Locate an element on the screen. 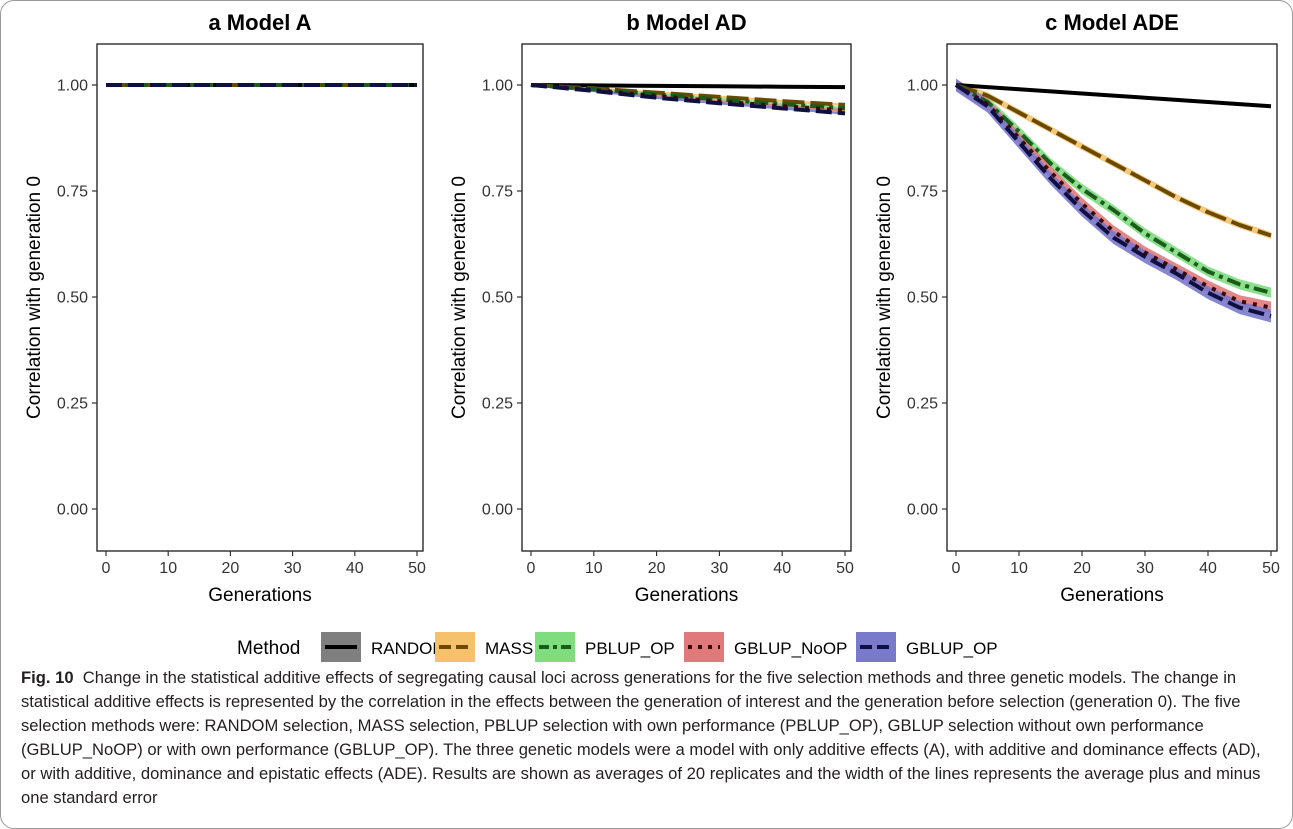 This screenshot has height=829, width=1293. legend-item-pblup_op: PBLUP_OP is located at coordinates (605, 647).